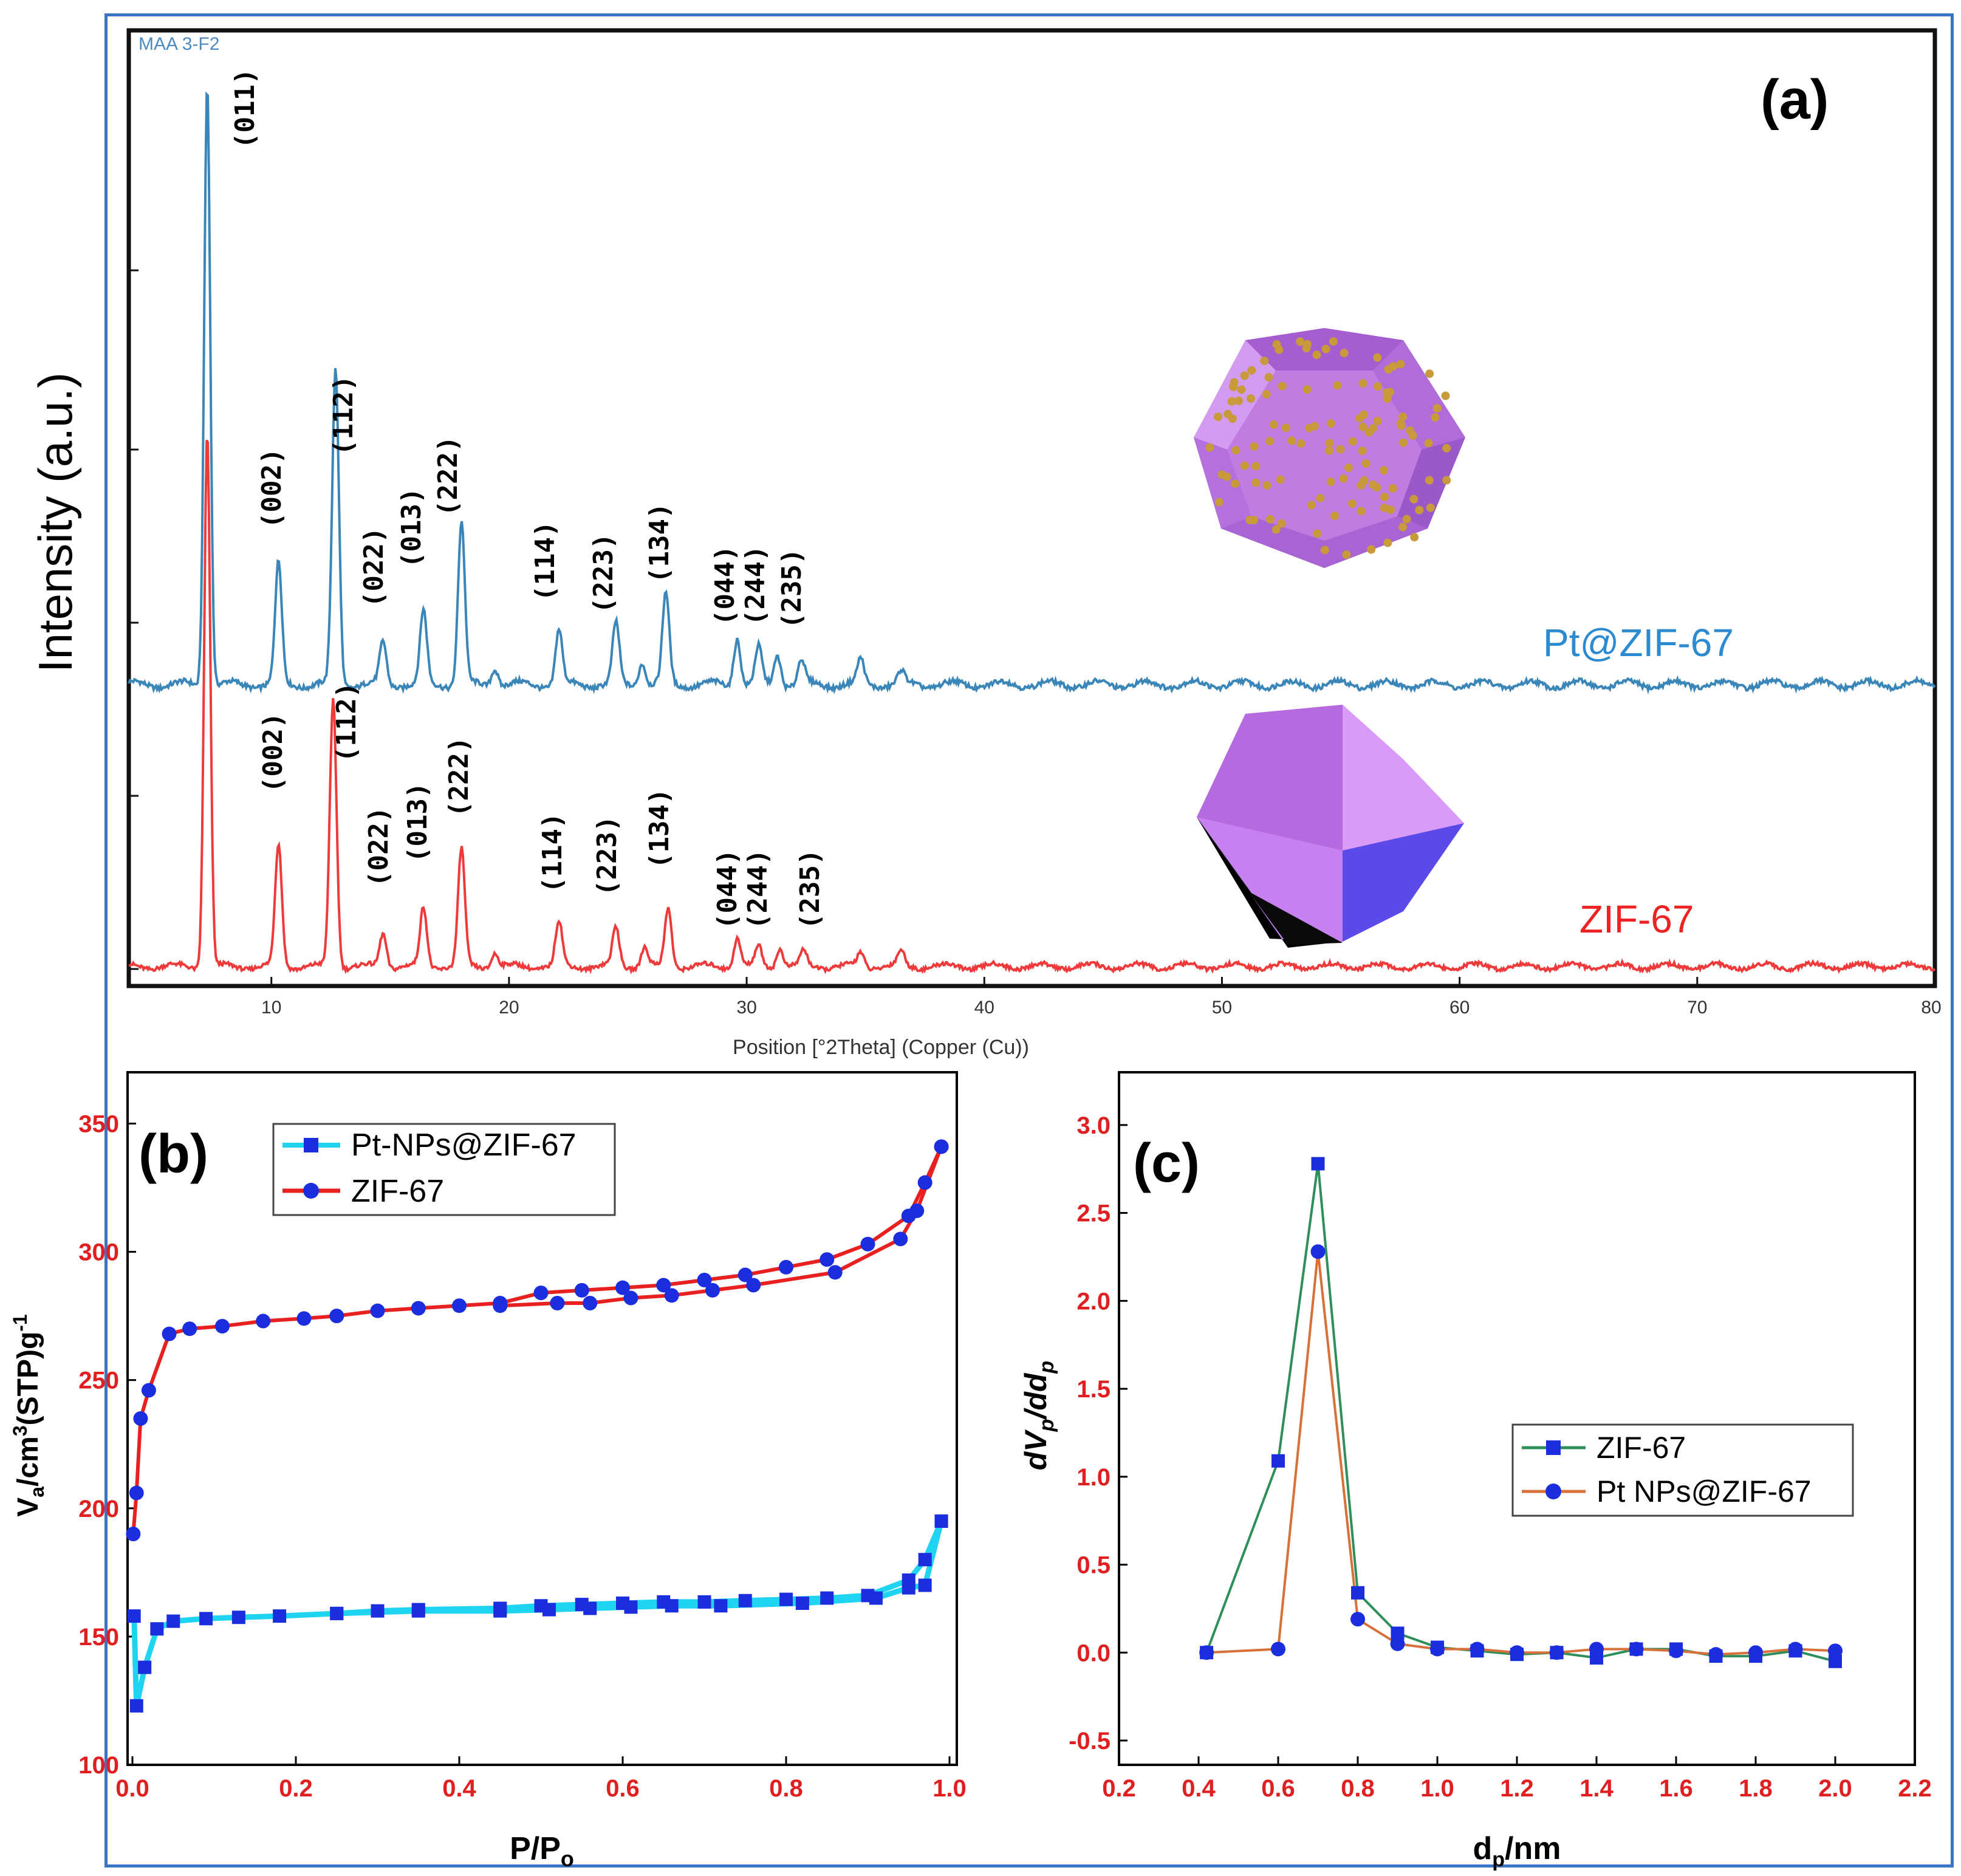 The image size is (1961, 1876). I want to click on legend-label-pt-nps-zif67: Pt-NPs@ZIF-67, so click(464, 1145).